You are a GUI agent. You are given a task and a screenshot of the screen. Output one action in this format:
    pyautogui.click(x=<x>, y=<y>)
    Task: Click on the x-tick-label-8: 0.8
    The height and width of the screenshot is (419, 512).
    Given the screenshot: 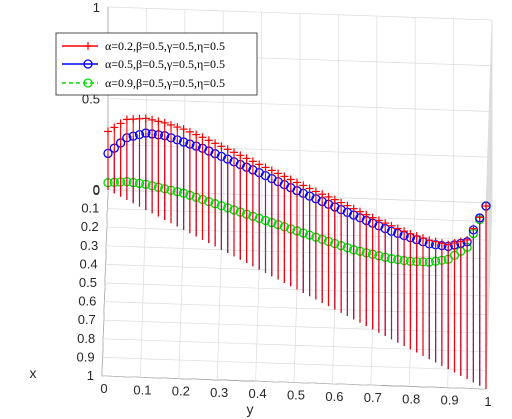 What is the action you would take?
    pyautogui.click(x=86, y=338)
    